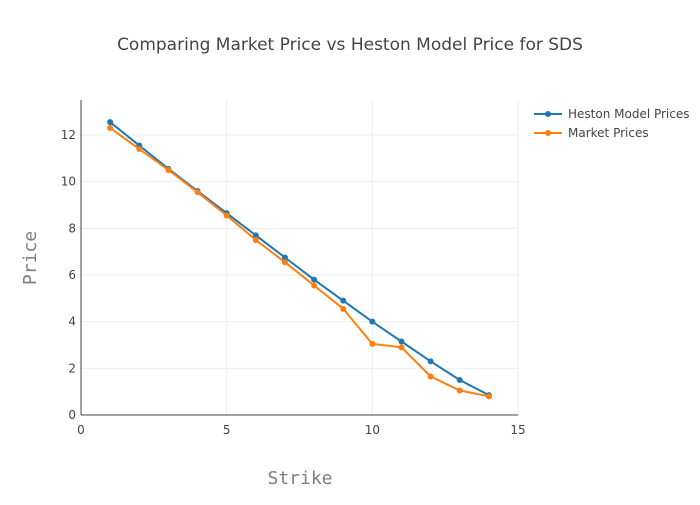 The image size is (700, 505). Describe the element at coordinates (68, 135) in the screenshot. I see `y-tick-label: 12` at that location.